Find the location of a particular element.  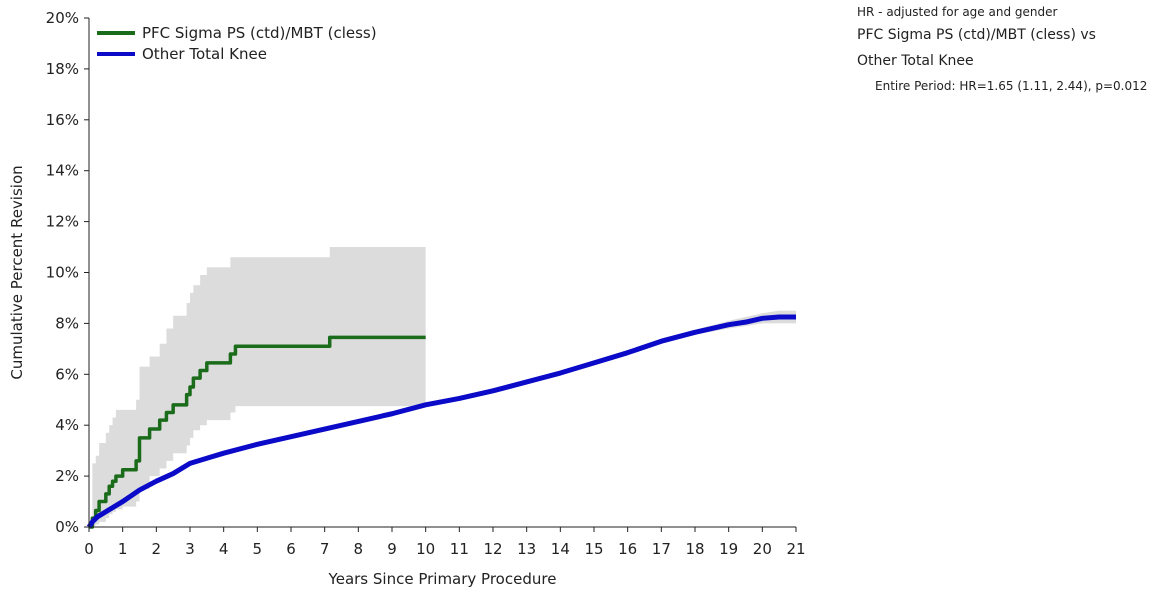

x-tick-label: 6 is located at coordinates (291, 549).